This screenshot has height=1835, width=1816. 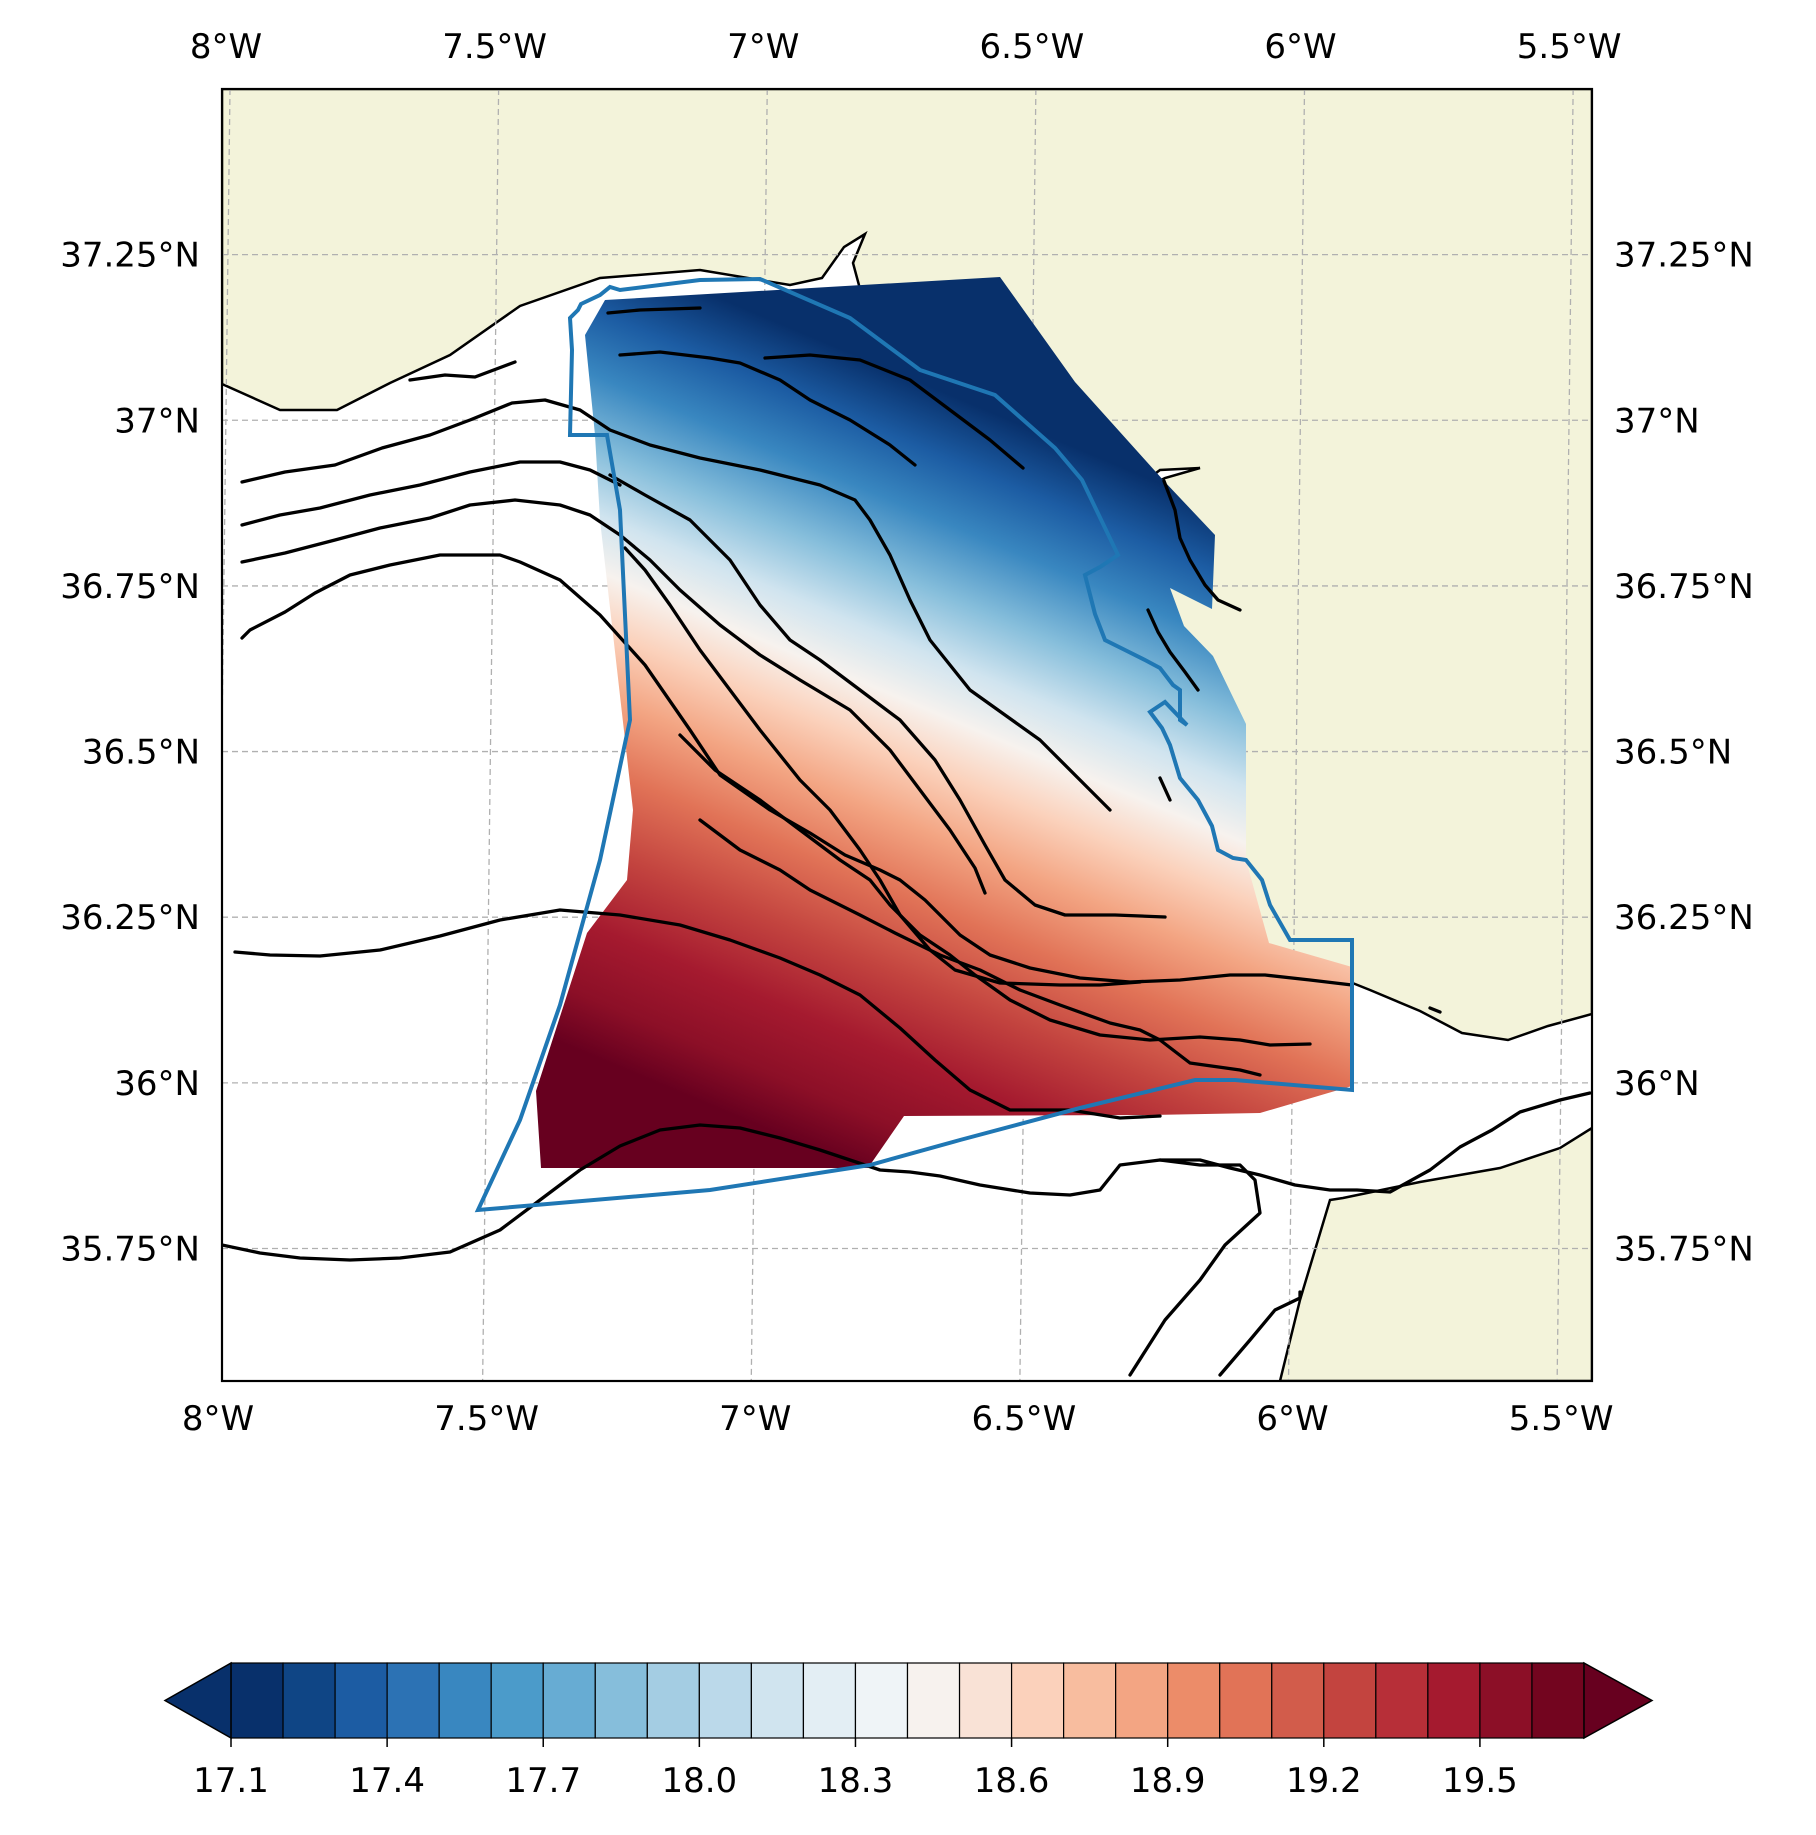 What do you see at coordinates (387, 1781) in the screenshot?
I see `colorbar-tick-label: 17.4` at bounding box center [387, 1781].